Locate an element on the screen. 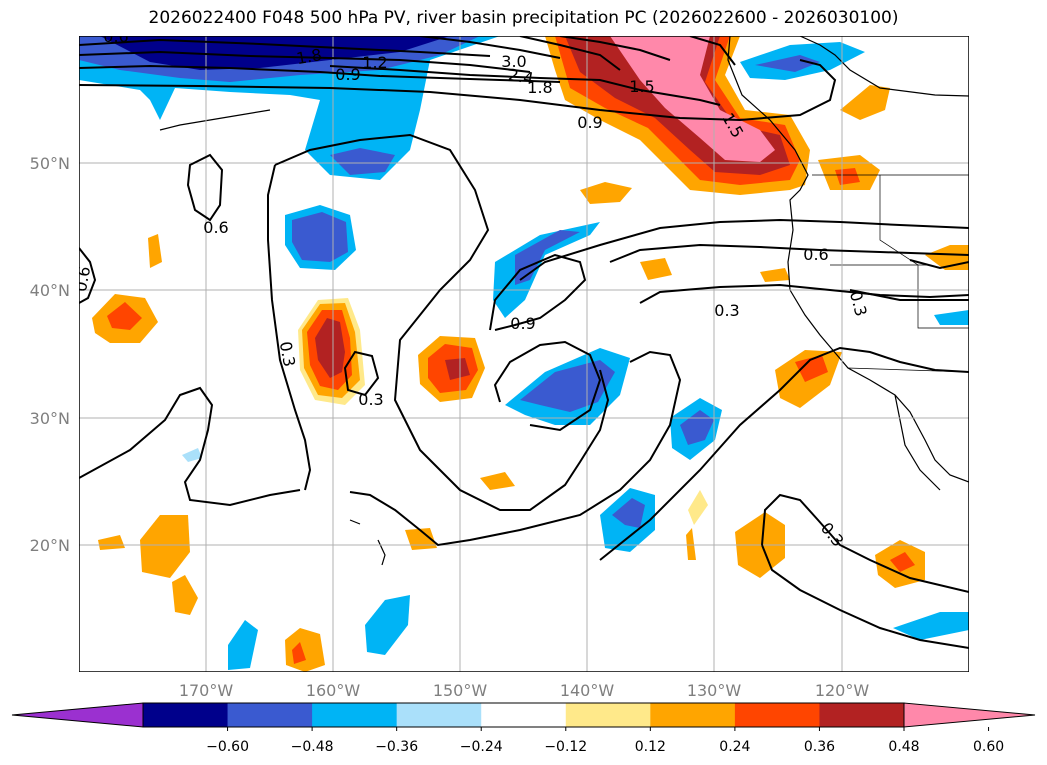 The image size is (1047, 765). neg-region-b is located at coordinates (546, 270).